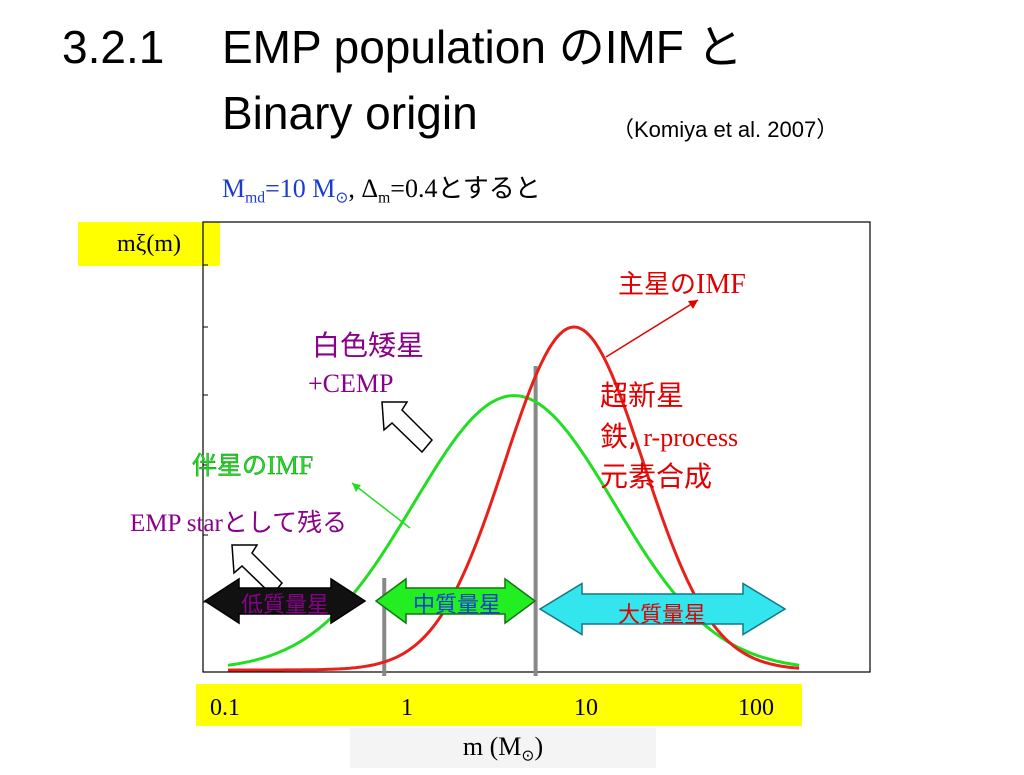 Image resolution: width=1024 pixels, height=775 pixels. Describe the element at coordinates (725, 129) in the screenshot. I see `citation: （Komiya et al. 2007）` at that location.